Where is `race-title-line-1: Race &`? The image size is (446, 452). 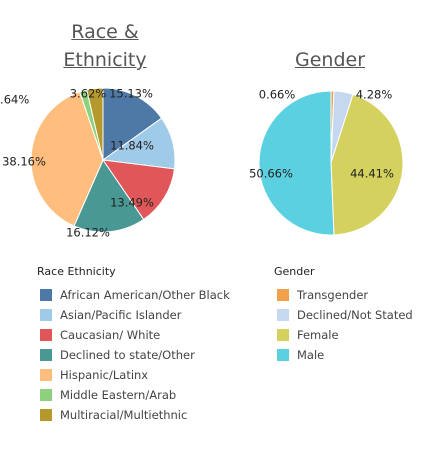
race-title-line-1: Race & is located at coordinates (105, 32).